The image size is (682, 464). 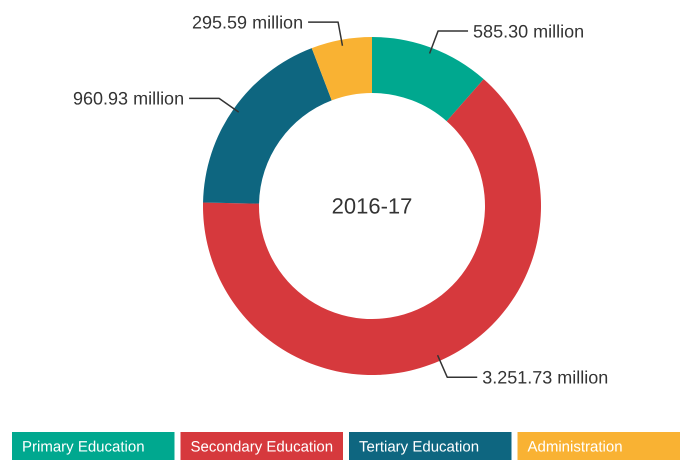 I want to click on legend-label: Secondary Education, so click(x=262, y=447).